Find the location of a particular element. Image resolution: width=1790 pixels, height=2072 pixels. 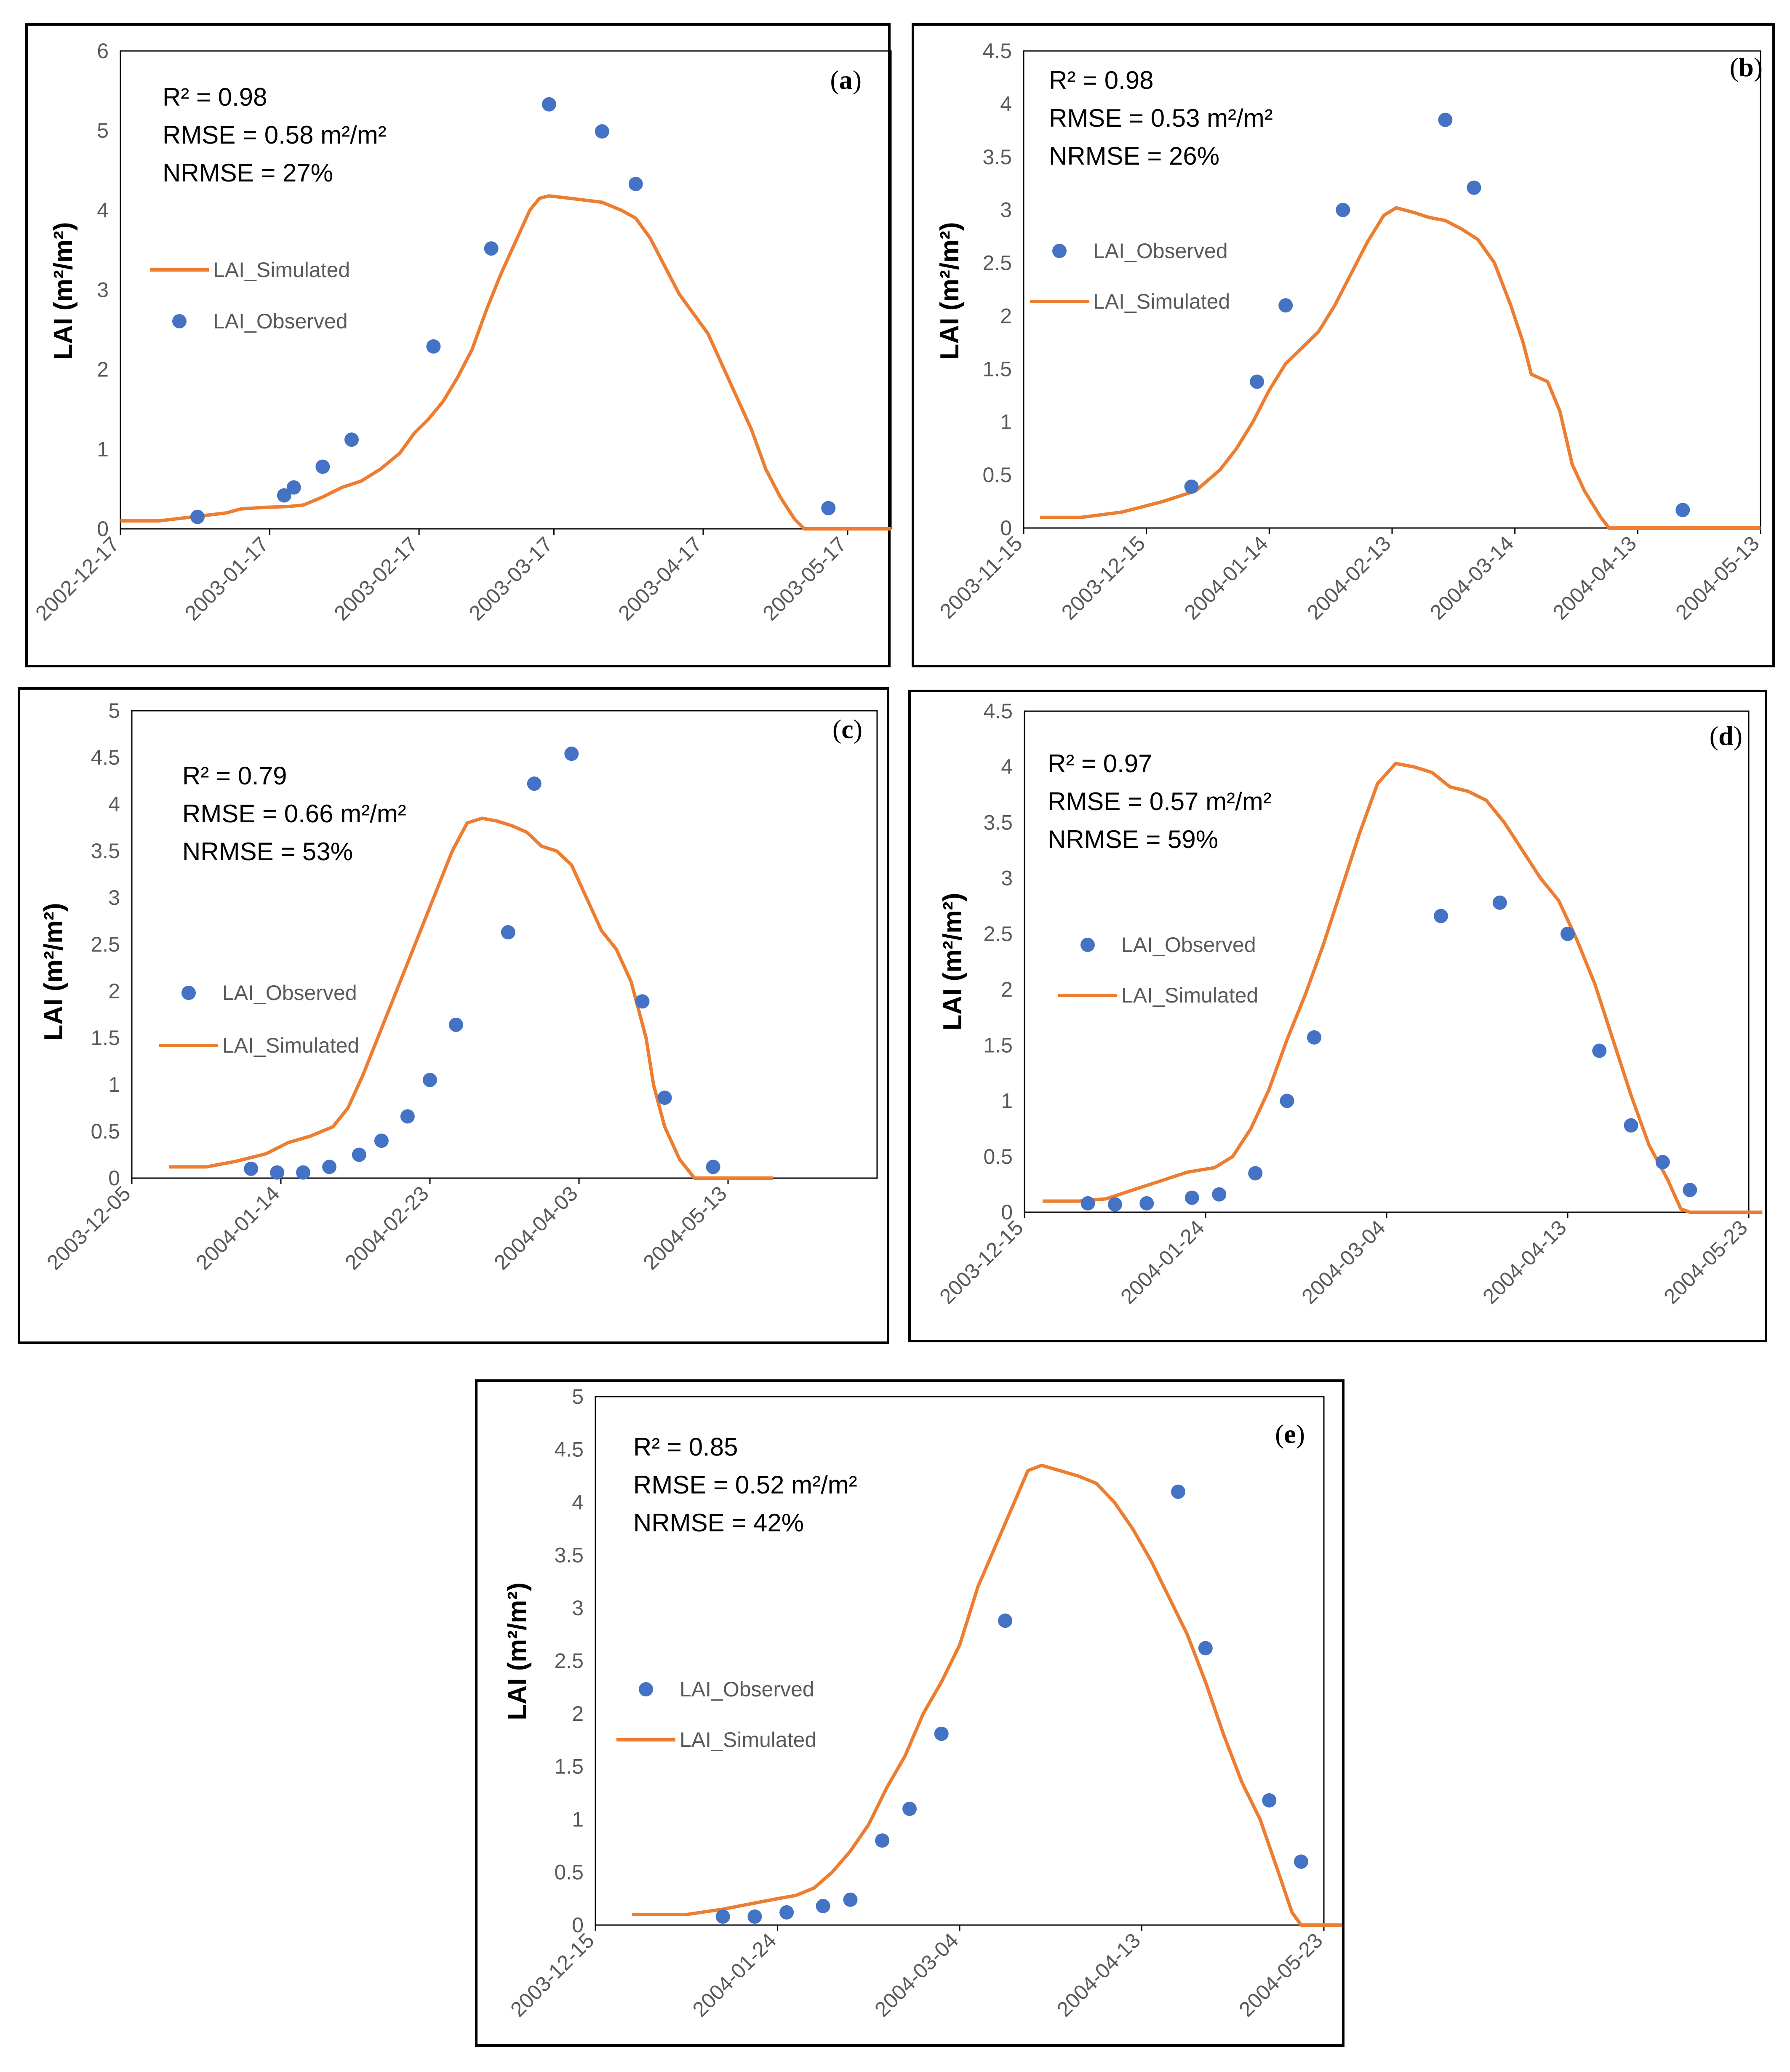

x-tick-label: 2004-01-24 is located at coordinates (735, 1974).